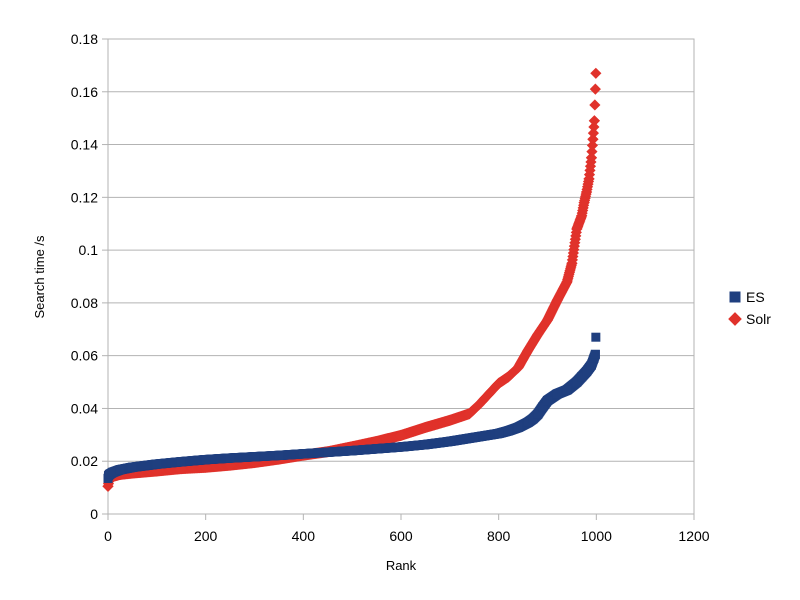 The height and width of the screenshot is (600, 800). What do you see at coordinates (84, 408) in the screenshot?
I see `y-tick-label: 0.04` at bounding box center [84, 408].